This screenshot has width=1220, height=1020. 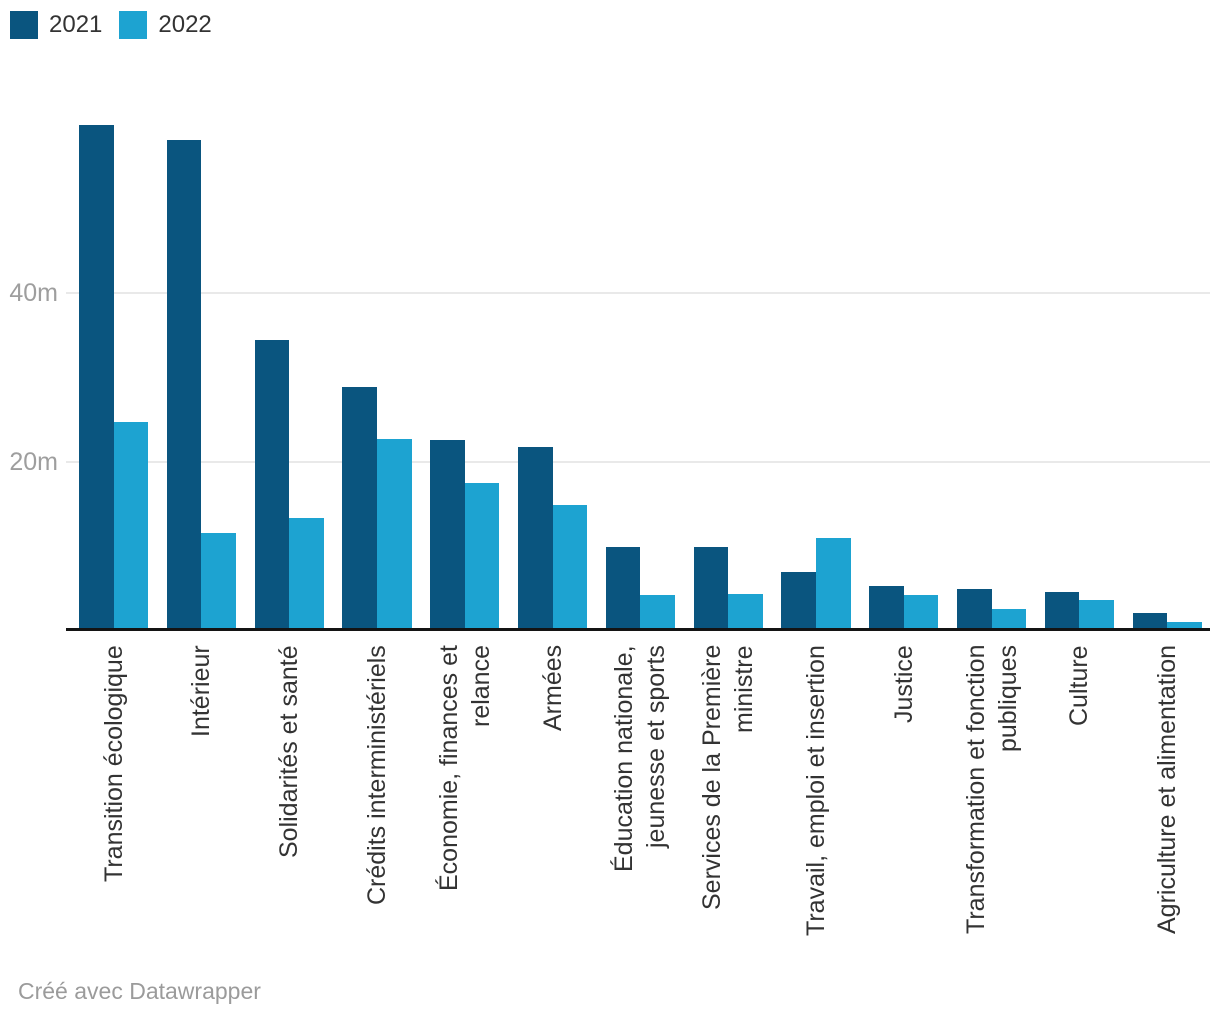 What do you see at coordinates (903, 684) in the screenshot?
I see `x-axis-label: Justice` at bounding box center [903, 684].